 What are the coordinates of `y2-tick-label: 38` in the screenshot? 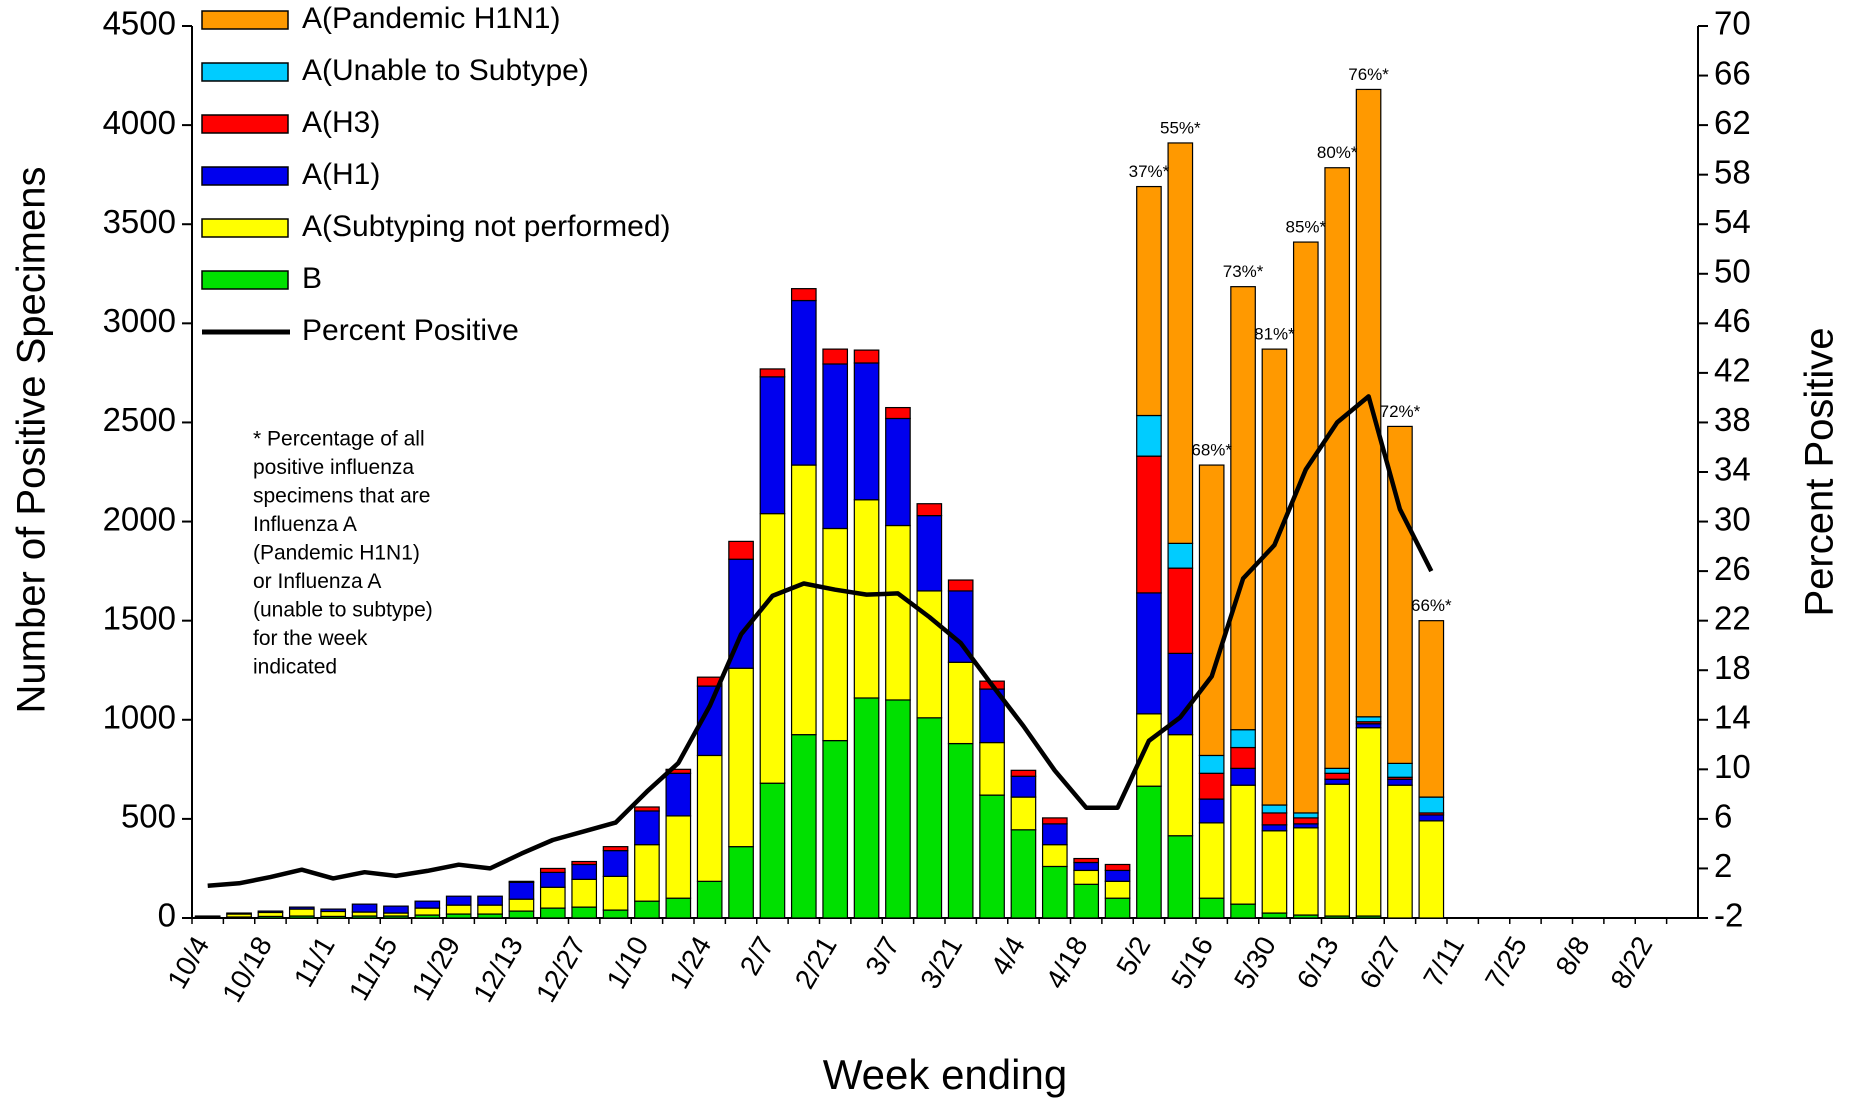 It's located at (1732, 419).